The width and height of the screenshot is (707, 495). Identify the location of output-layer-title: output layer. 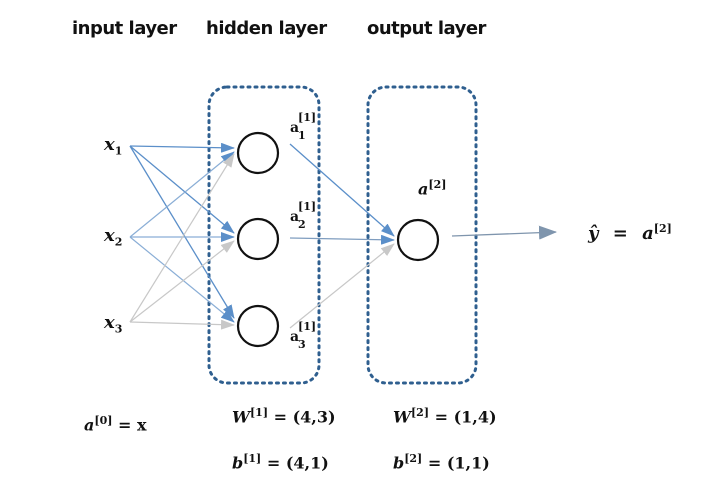
(426, 28).